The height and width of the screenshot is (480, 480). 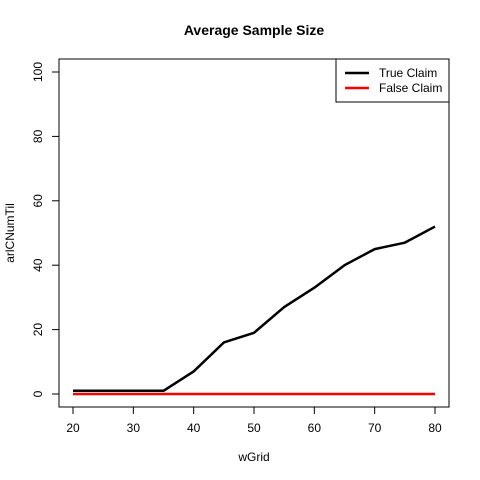 I want to click on y-tick-label: 100, so click(x=38, y=72).